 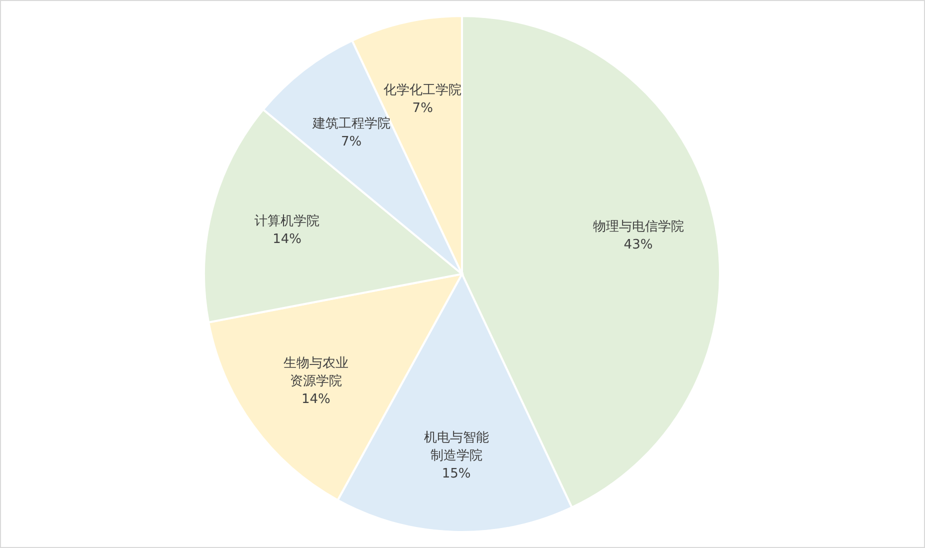 I want to click on slice-label: 机电与智能制造学院, so click(x=456, y=447).